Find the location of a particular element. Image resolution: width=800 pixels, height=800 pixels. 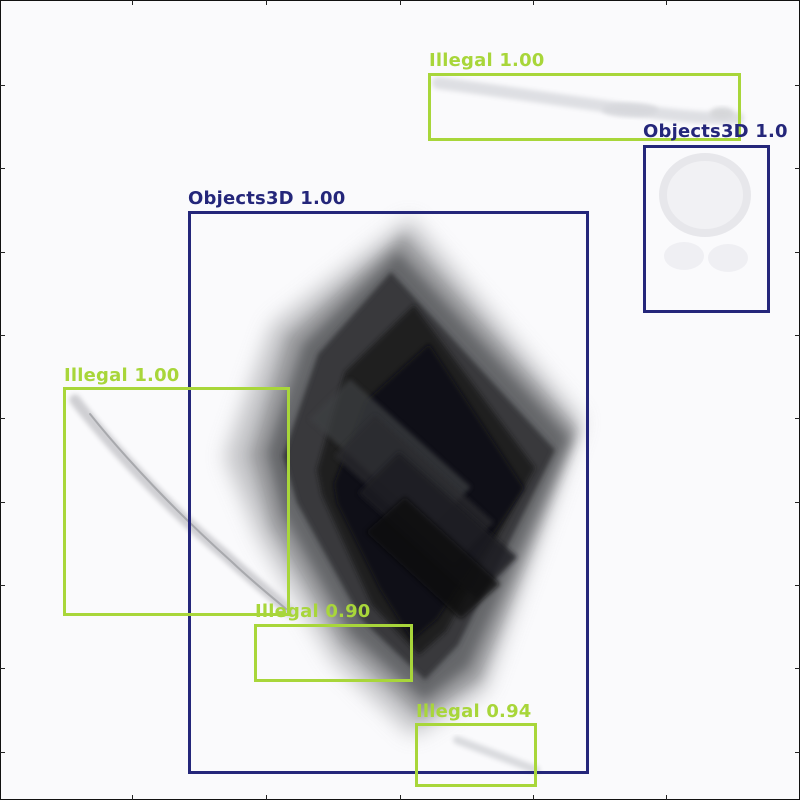

illegal-left-label: Illegal 1.00 is located at coordinates (122, 375).